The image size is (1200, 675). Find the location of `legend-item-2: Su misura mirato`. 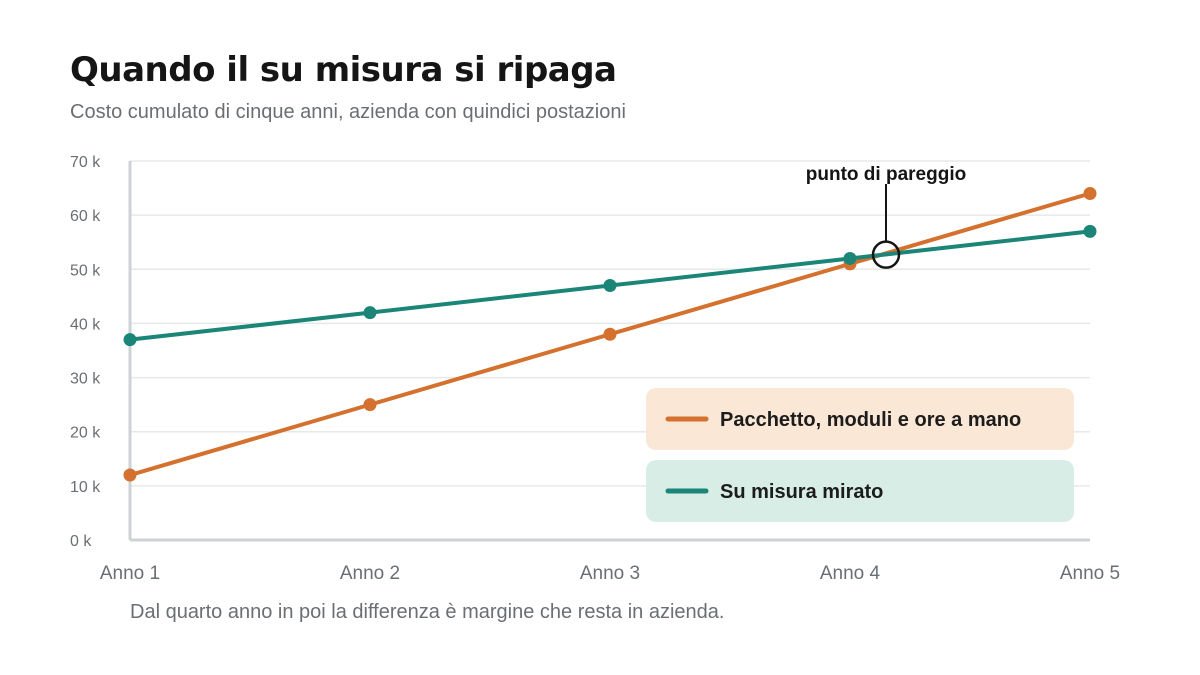

legend-item-2: Su misura mirato is located at coordinates (860, 491).